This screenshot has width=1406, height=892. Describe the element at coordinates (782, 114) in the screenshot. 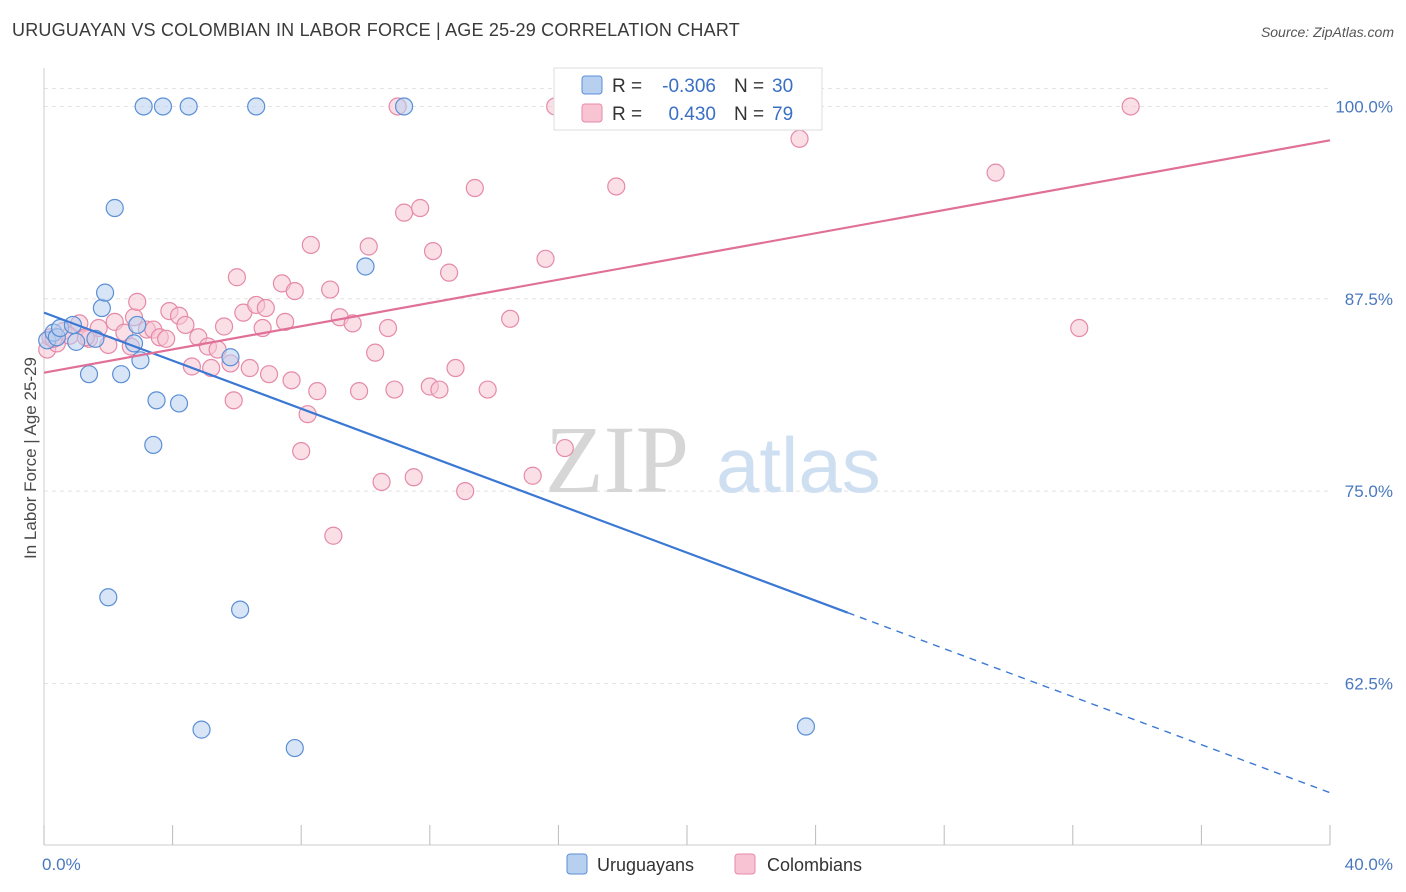

I see `stat-n-value-colombians: 79` at that location.